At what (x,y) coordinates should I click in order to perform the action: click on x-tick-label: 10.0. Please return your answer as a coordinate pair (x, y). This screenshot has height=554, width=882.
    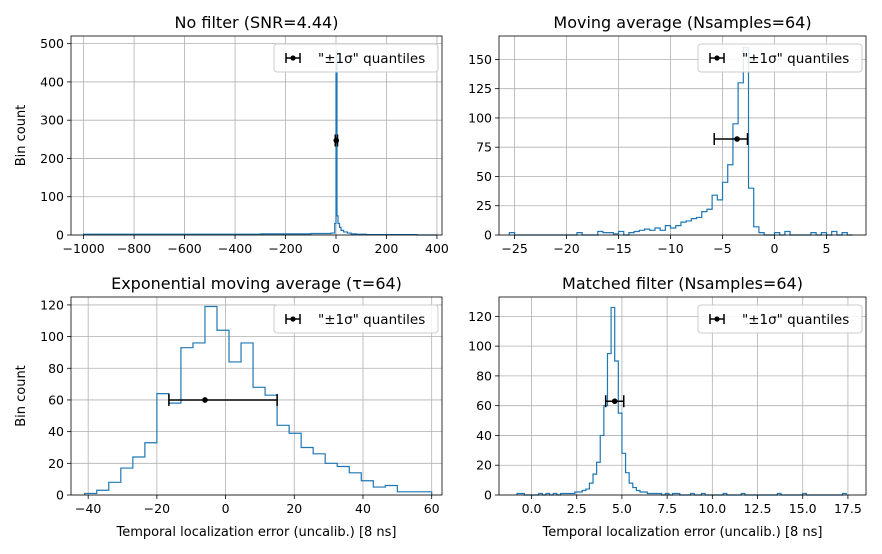
    Looking at the image, I should click on (712, 508).